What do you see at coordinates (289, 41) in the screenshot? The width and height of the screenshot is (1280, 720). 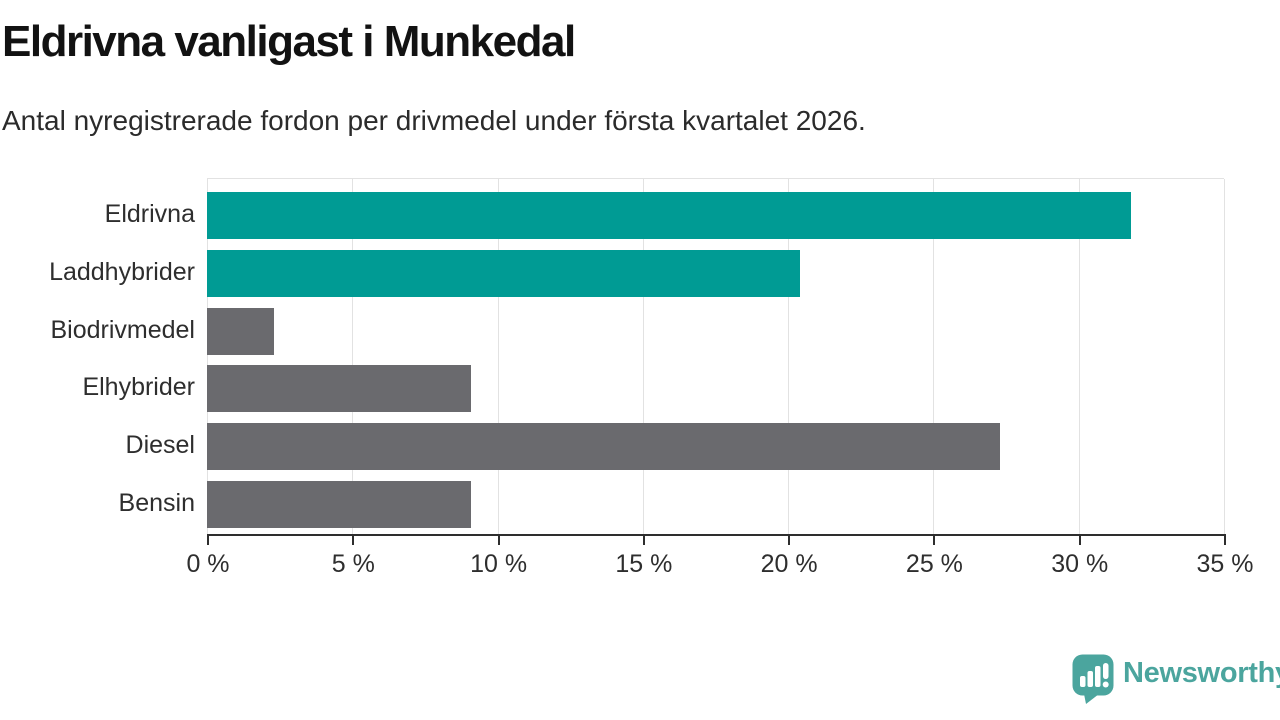 I see `chart-title: Eldrivna vanligast i Munkedal` at bounding box center [289, 41].